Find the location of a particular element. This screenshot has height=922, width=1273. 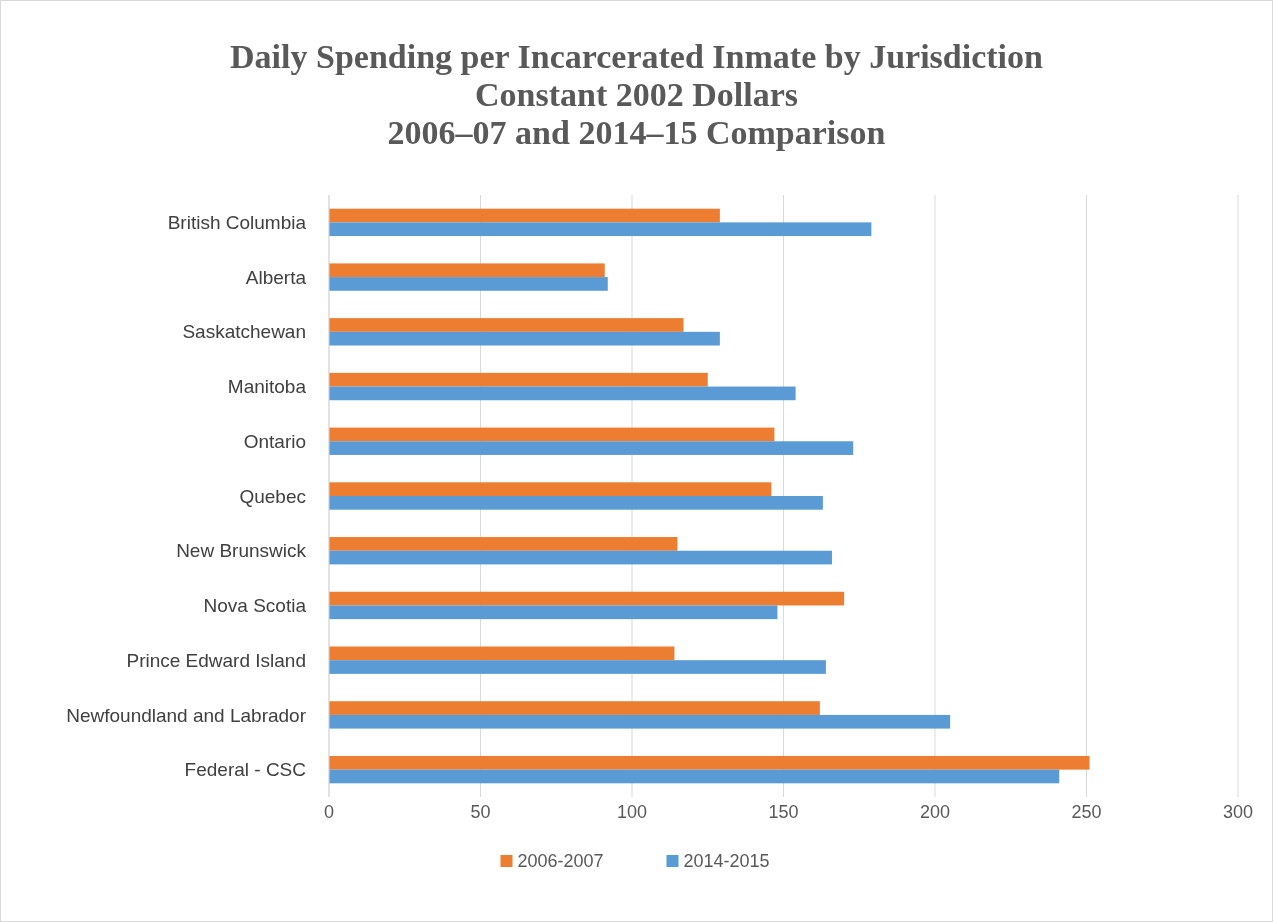

x-tick-label: 200 is located at coordinates (935, 812).